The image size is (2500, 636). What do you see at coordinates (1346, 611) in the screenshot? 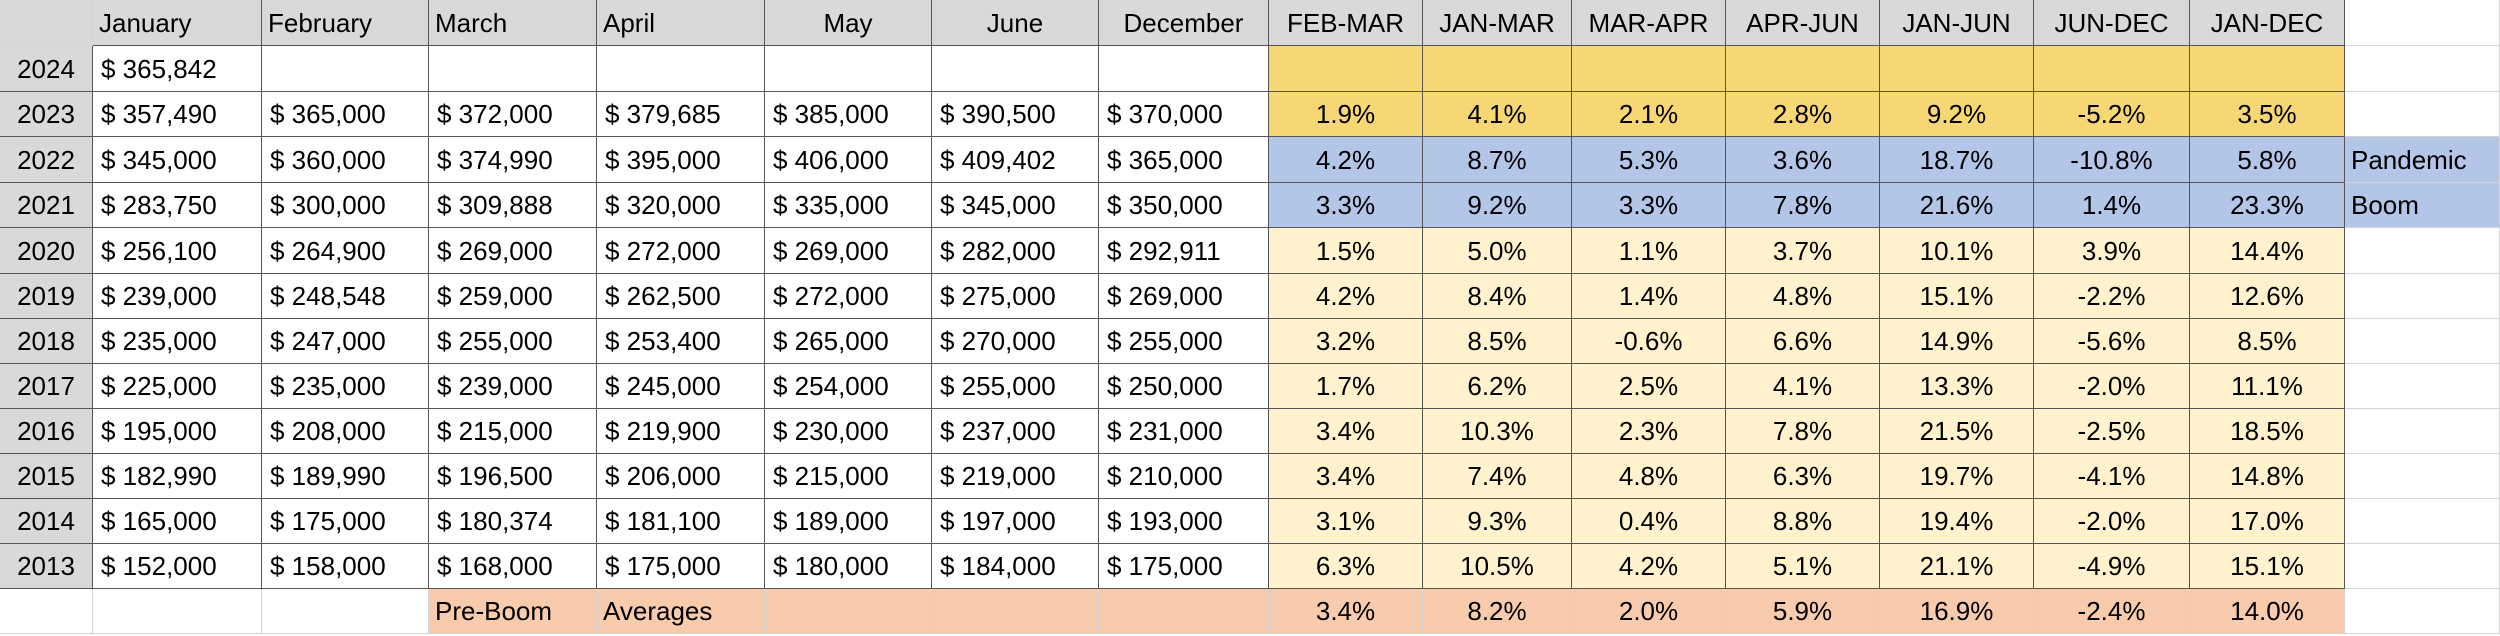
I see `average-value-cell: 3.4%` at bounding box center [1346, 611].